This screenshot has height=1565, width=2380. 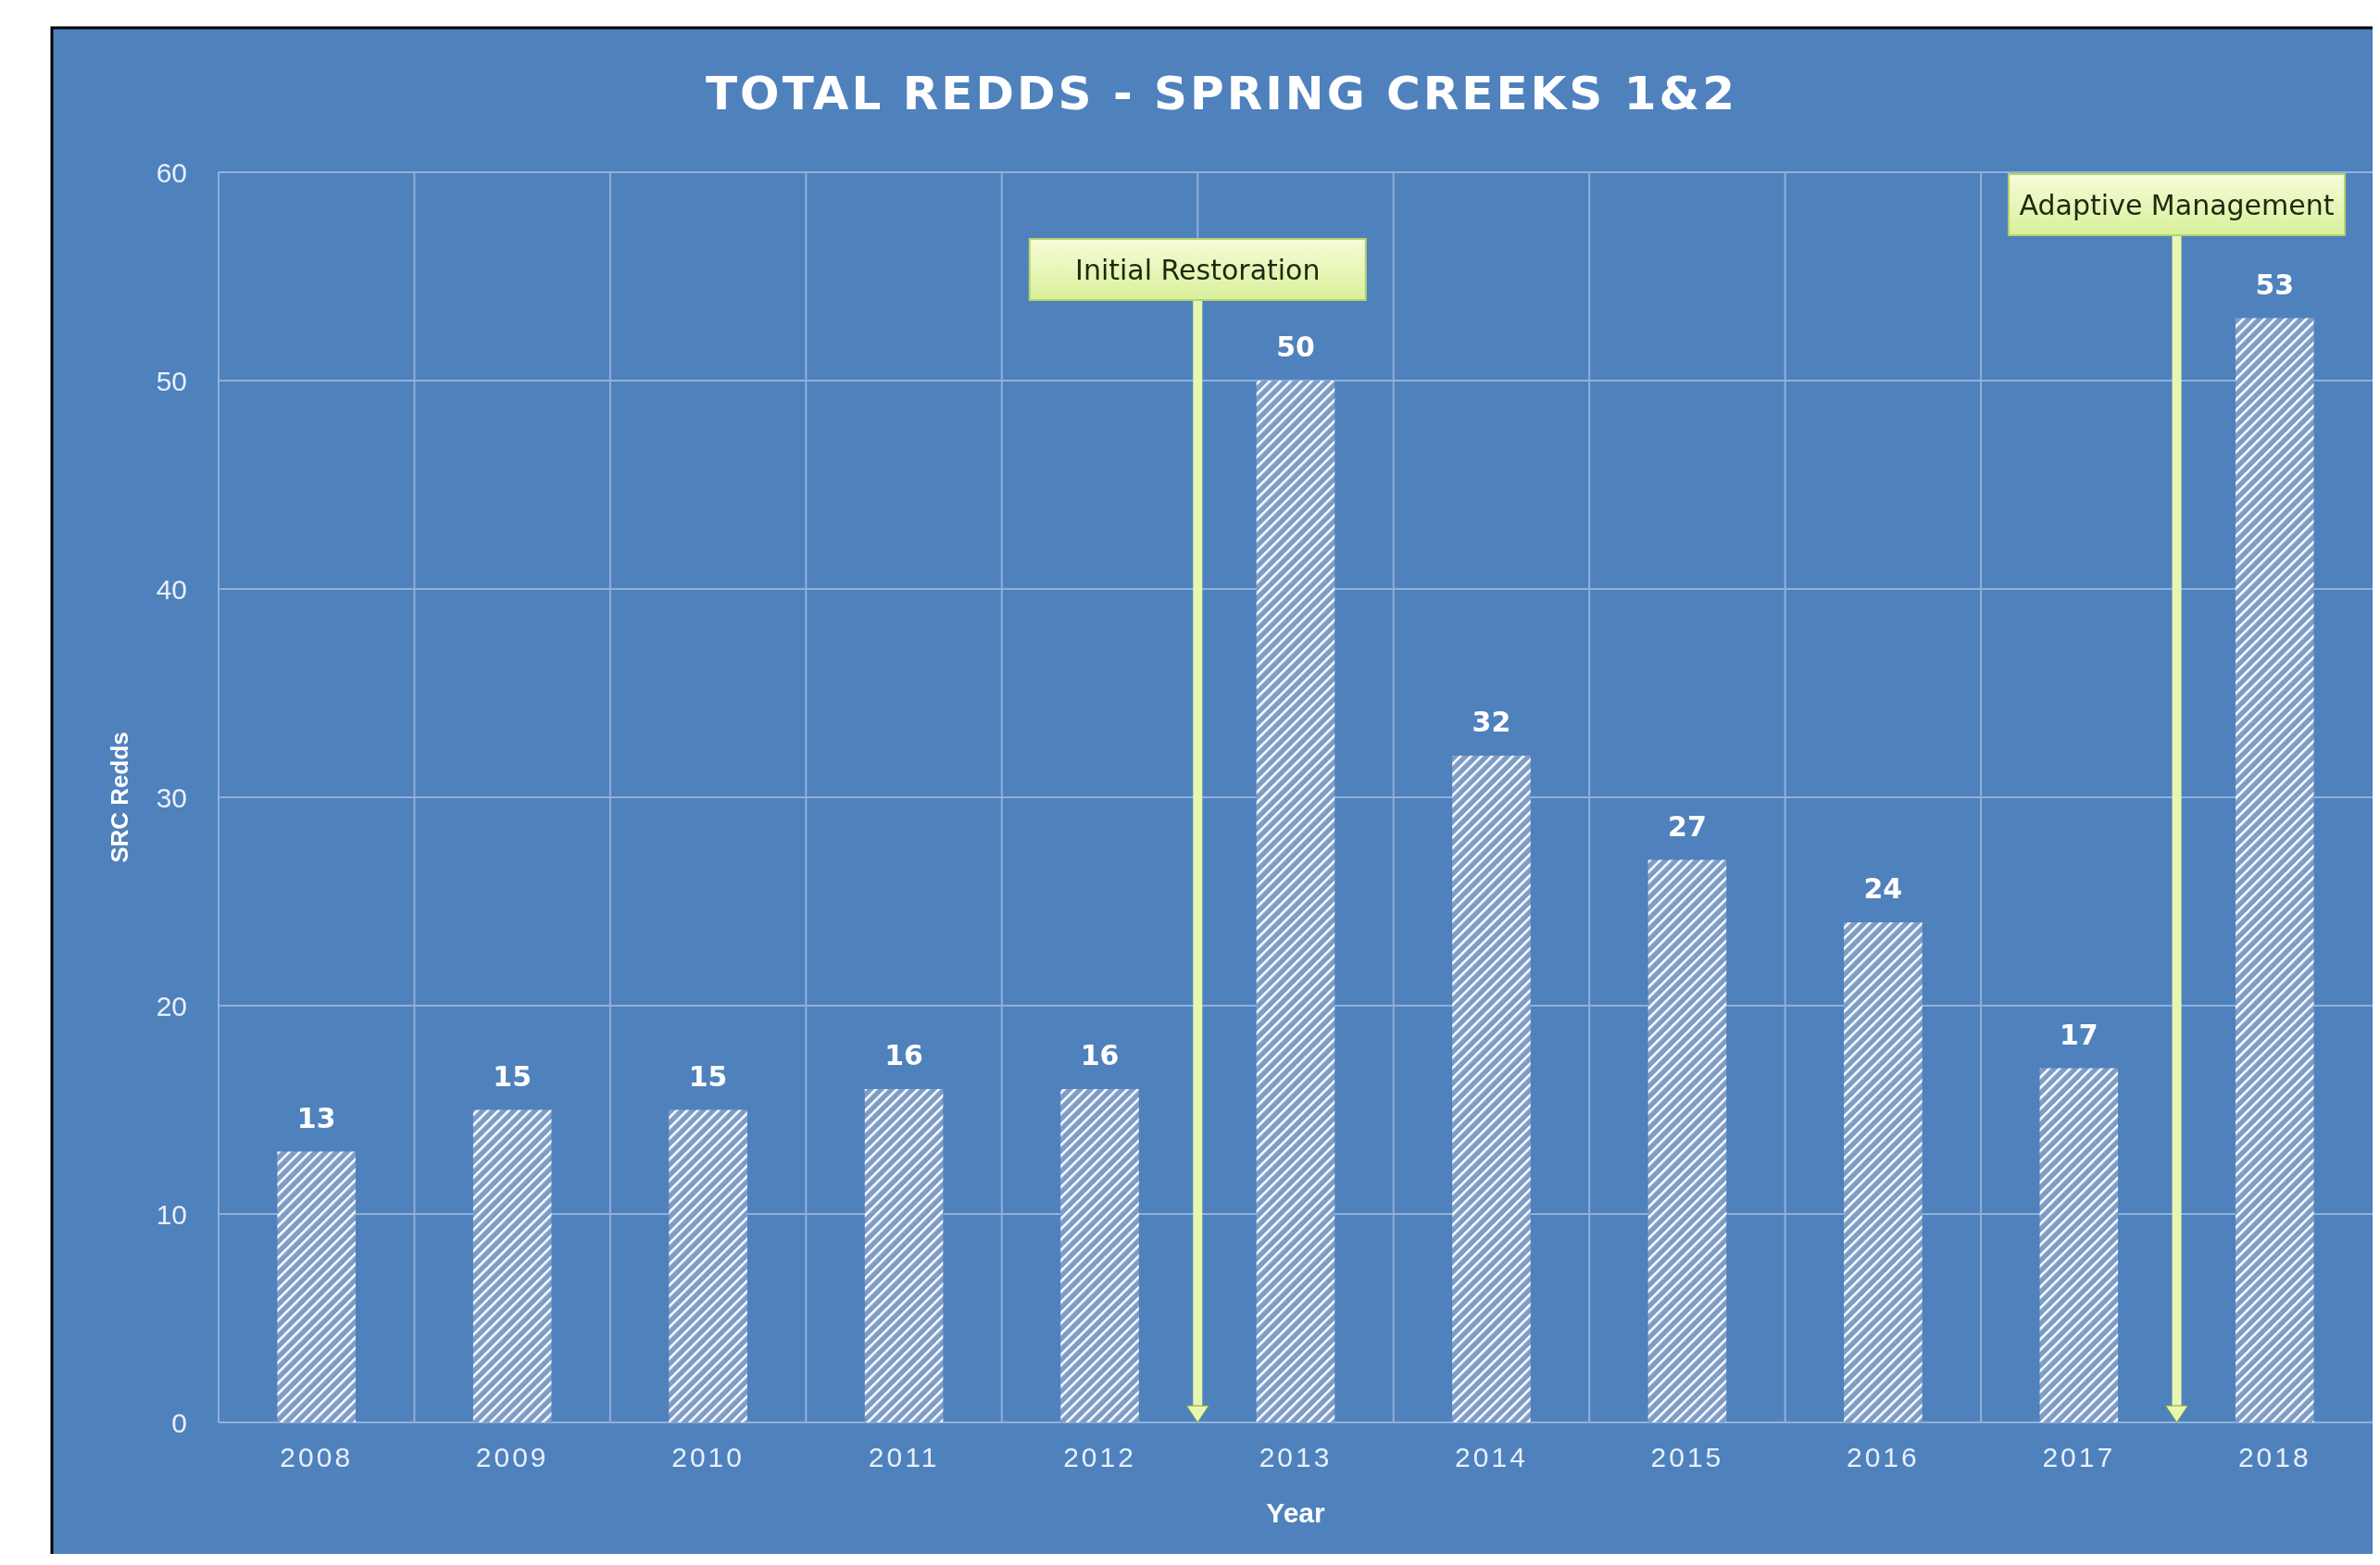 What do you see at coordinates (171, 172) in the screenshot?
I see `y-tick-label: 60` at bounding box center [171, 172].